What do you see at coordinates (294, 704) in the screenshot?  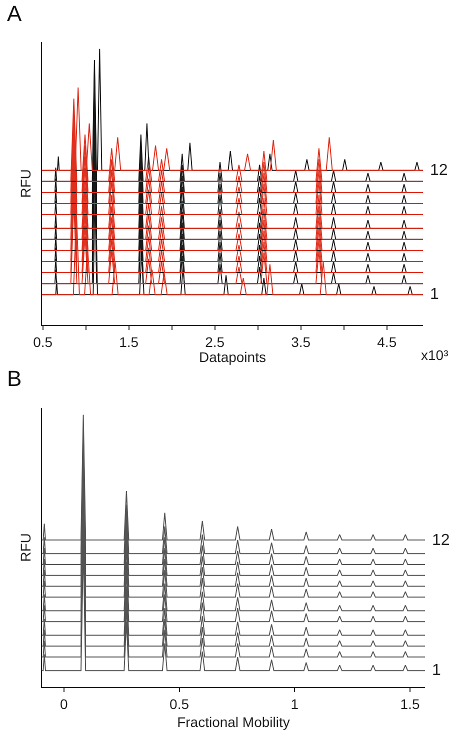 I see `x-tick-label: 1` at bounding box center [294, 704].